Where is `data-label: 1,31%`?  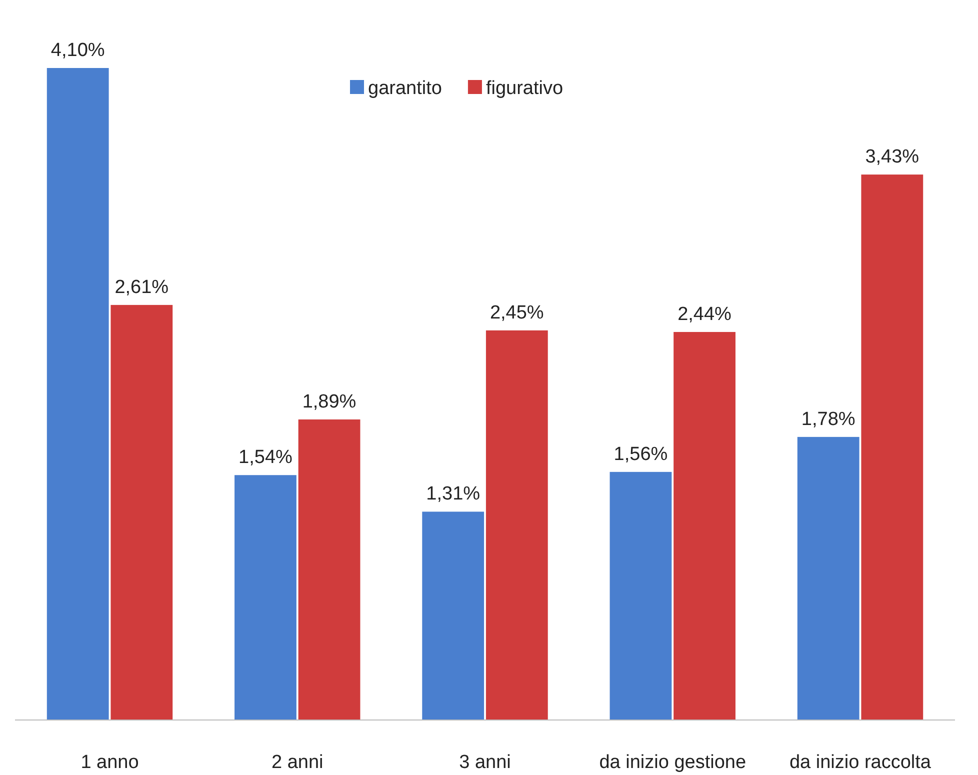
data-label: 1,31% is located at coordinates (453, 494).